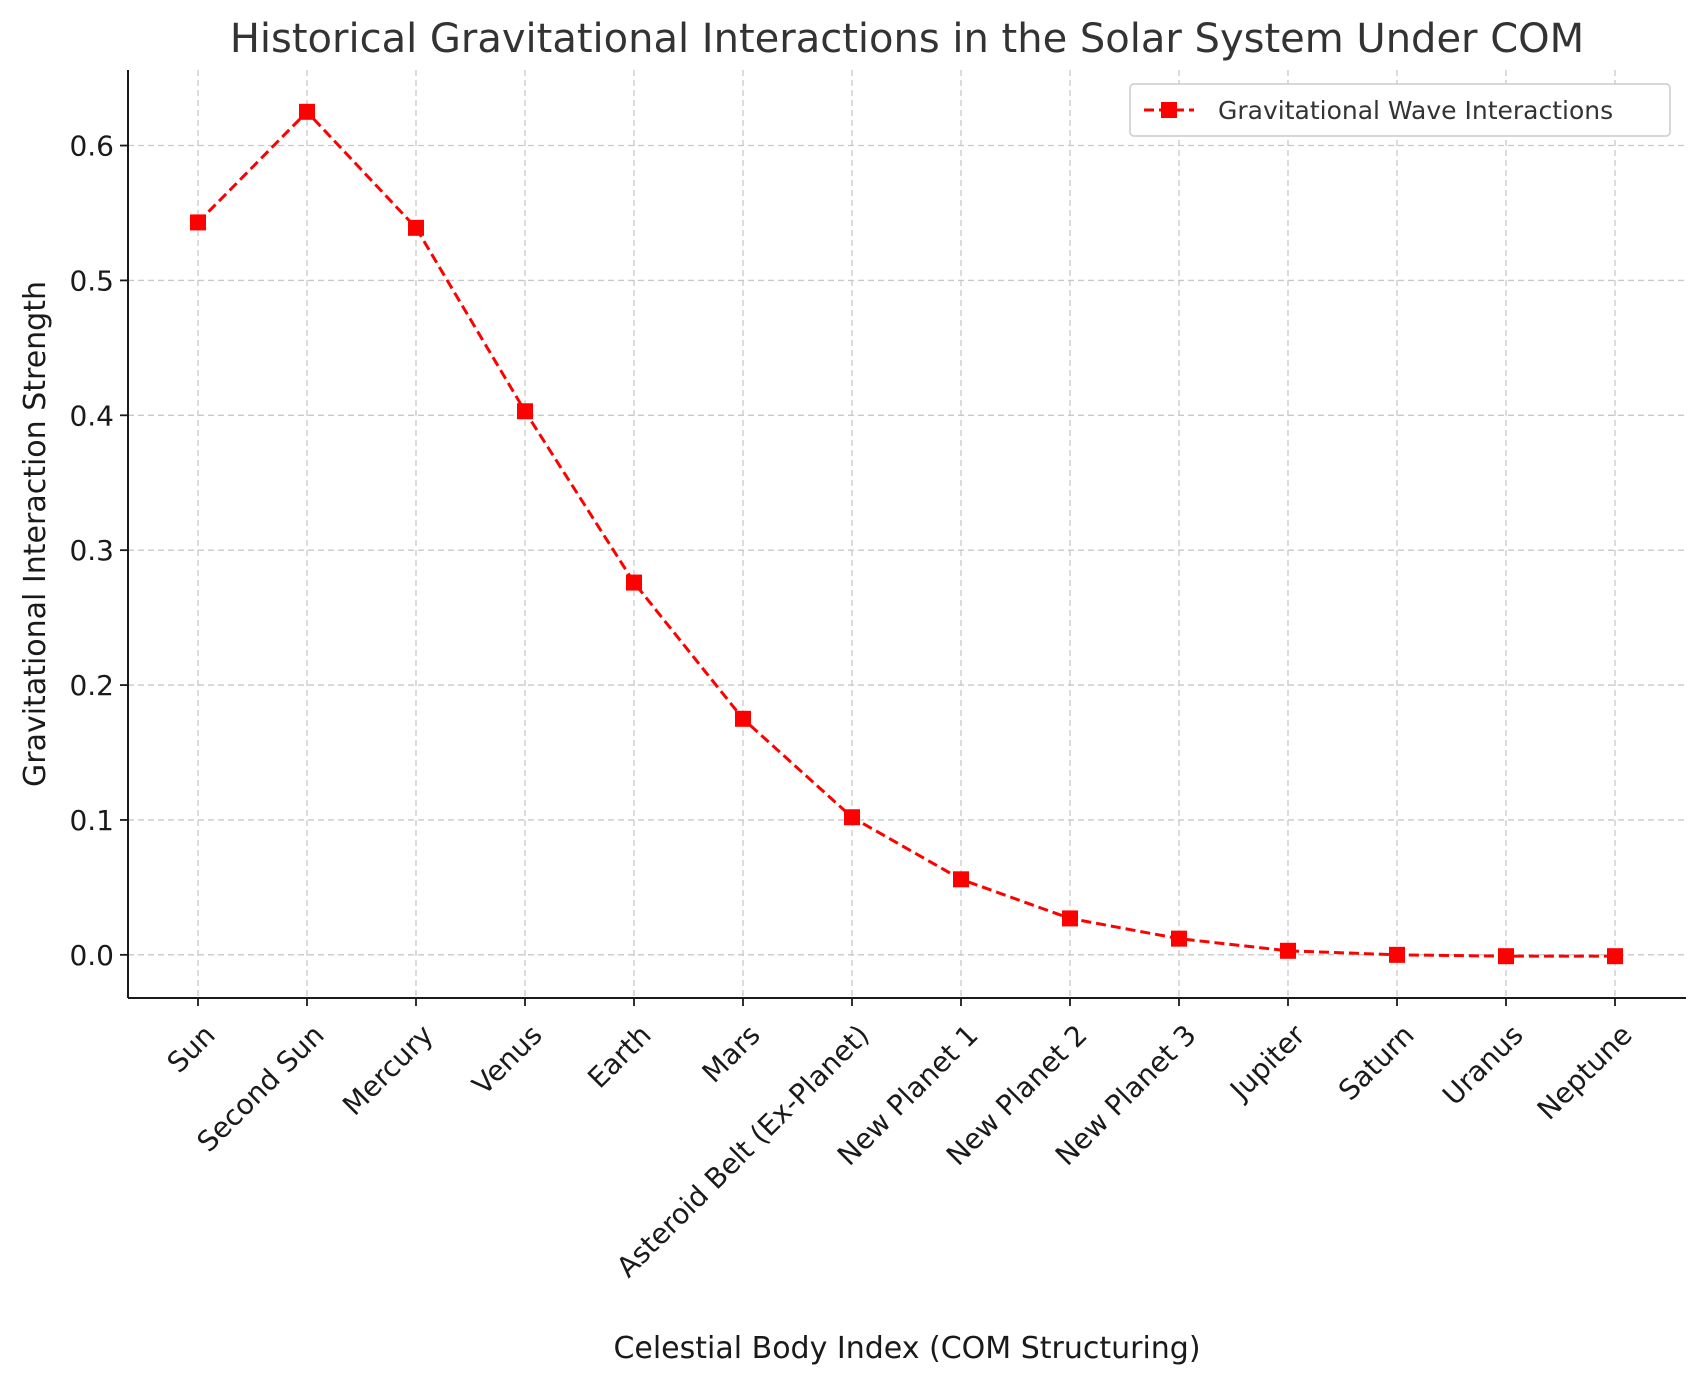 The width and height of the screenshot is (1697, 1380). Describe the element at coordinates (91, 550) in the screenshot. I see `y-tick-label: 0.3` at that location.